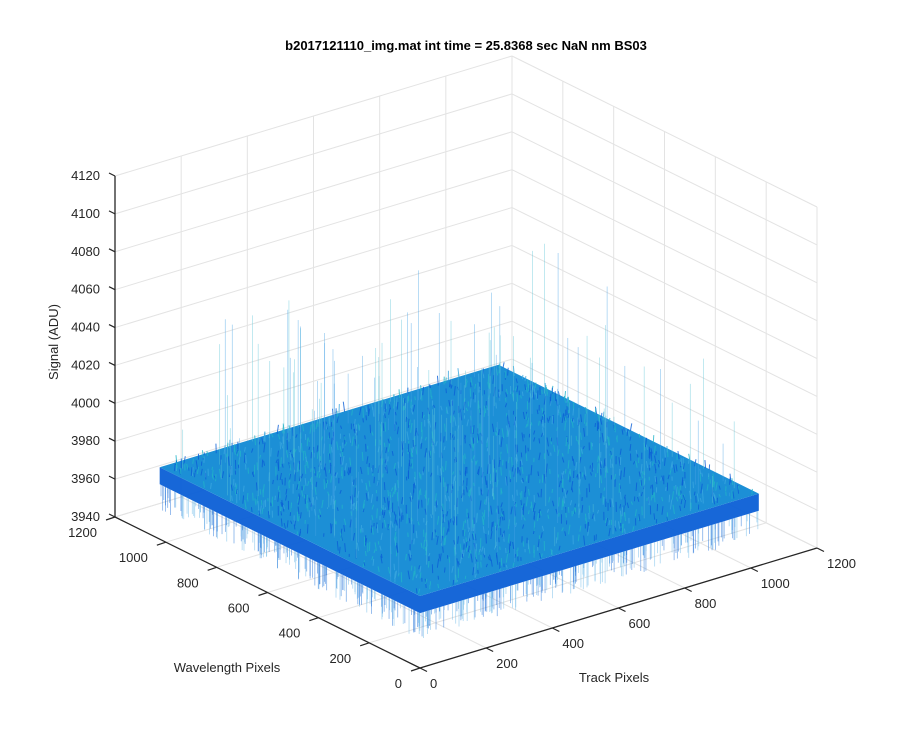  Describe the element at coordinates (85, 251) in the screenshot. I see `z-tick-label: 4080` at that location.